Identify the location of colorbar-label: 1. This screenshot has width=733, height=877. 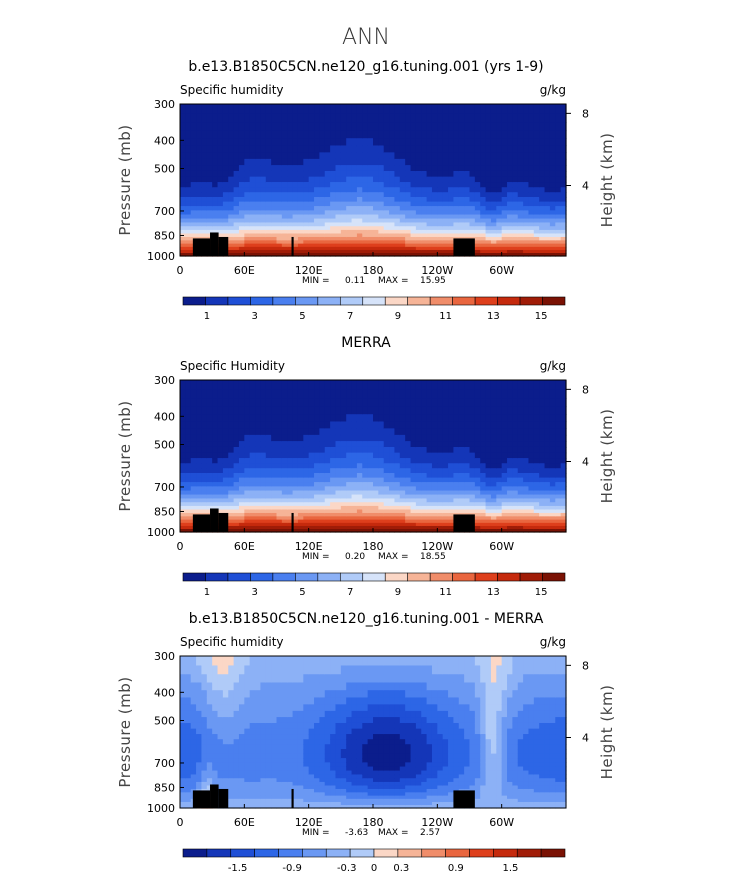
(207, 592).